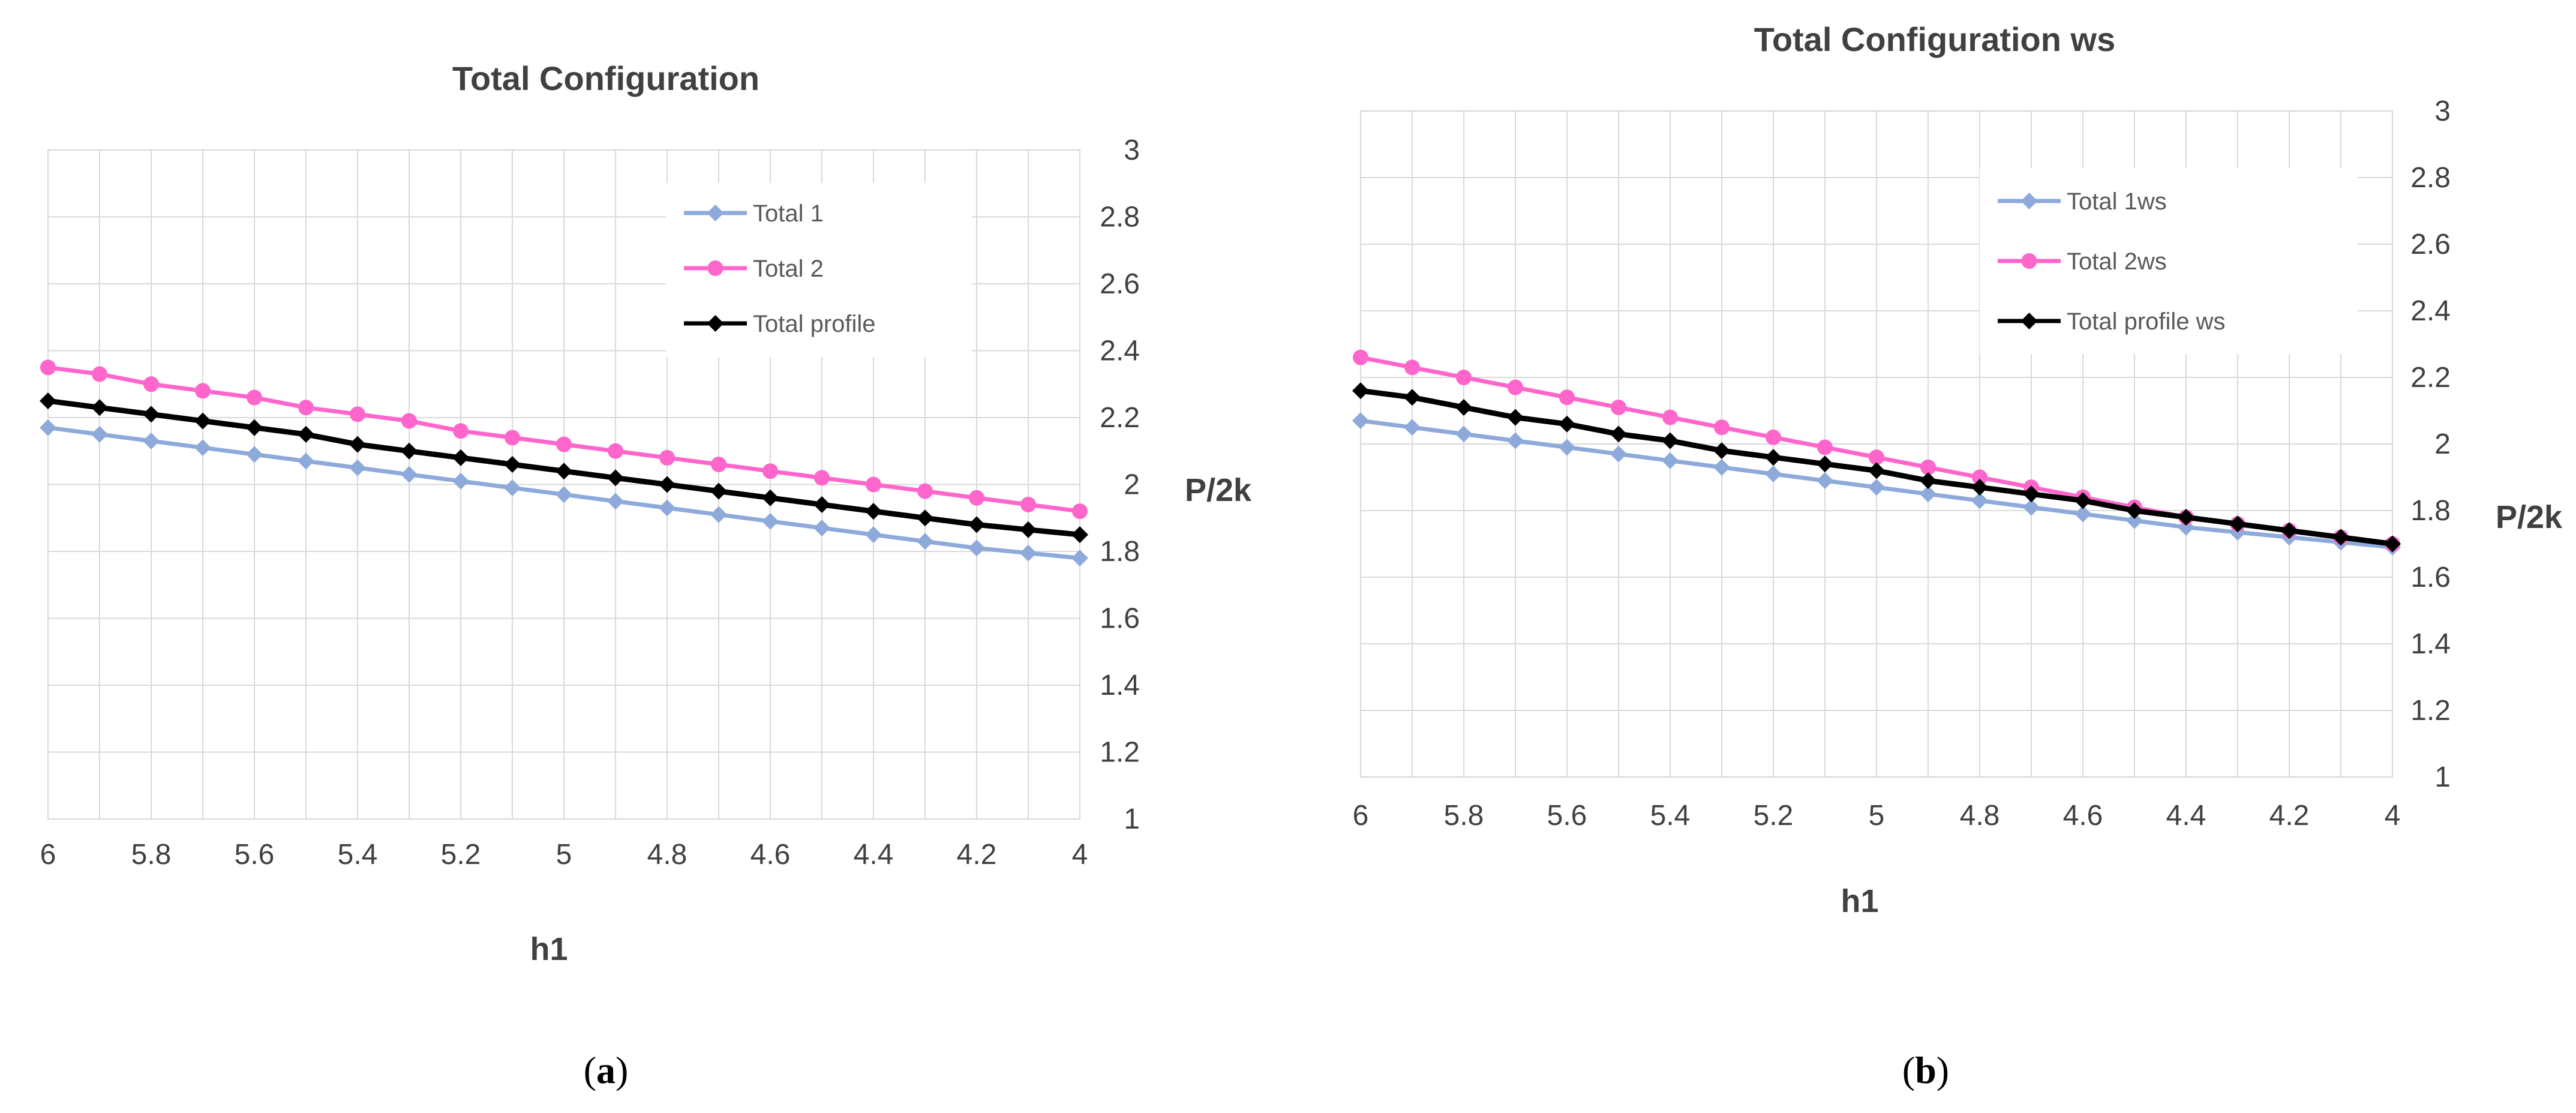  What do you see at coordinates (2529, 517) in the screenshot?
I see `y-axis-label: P/2k` at bounding box center [2529, 517].